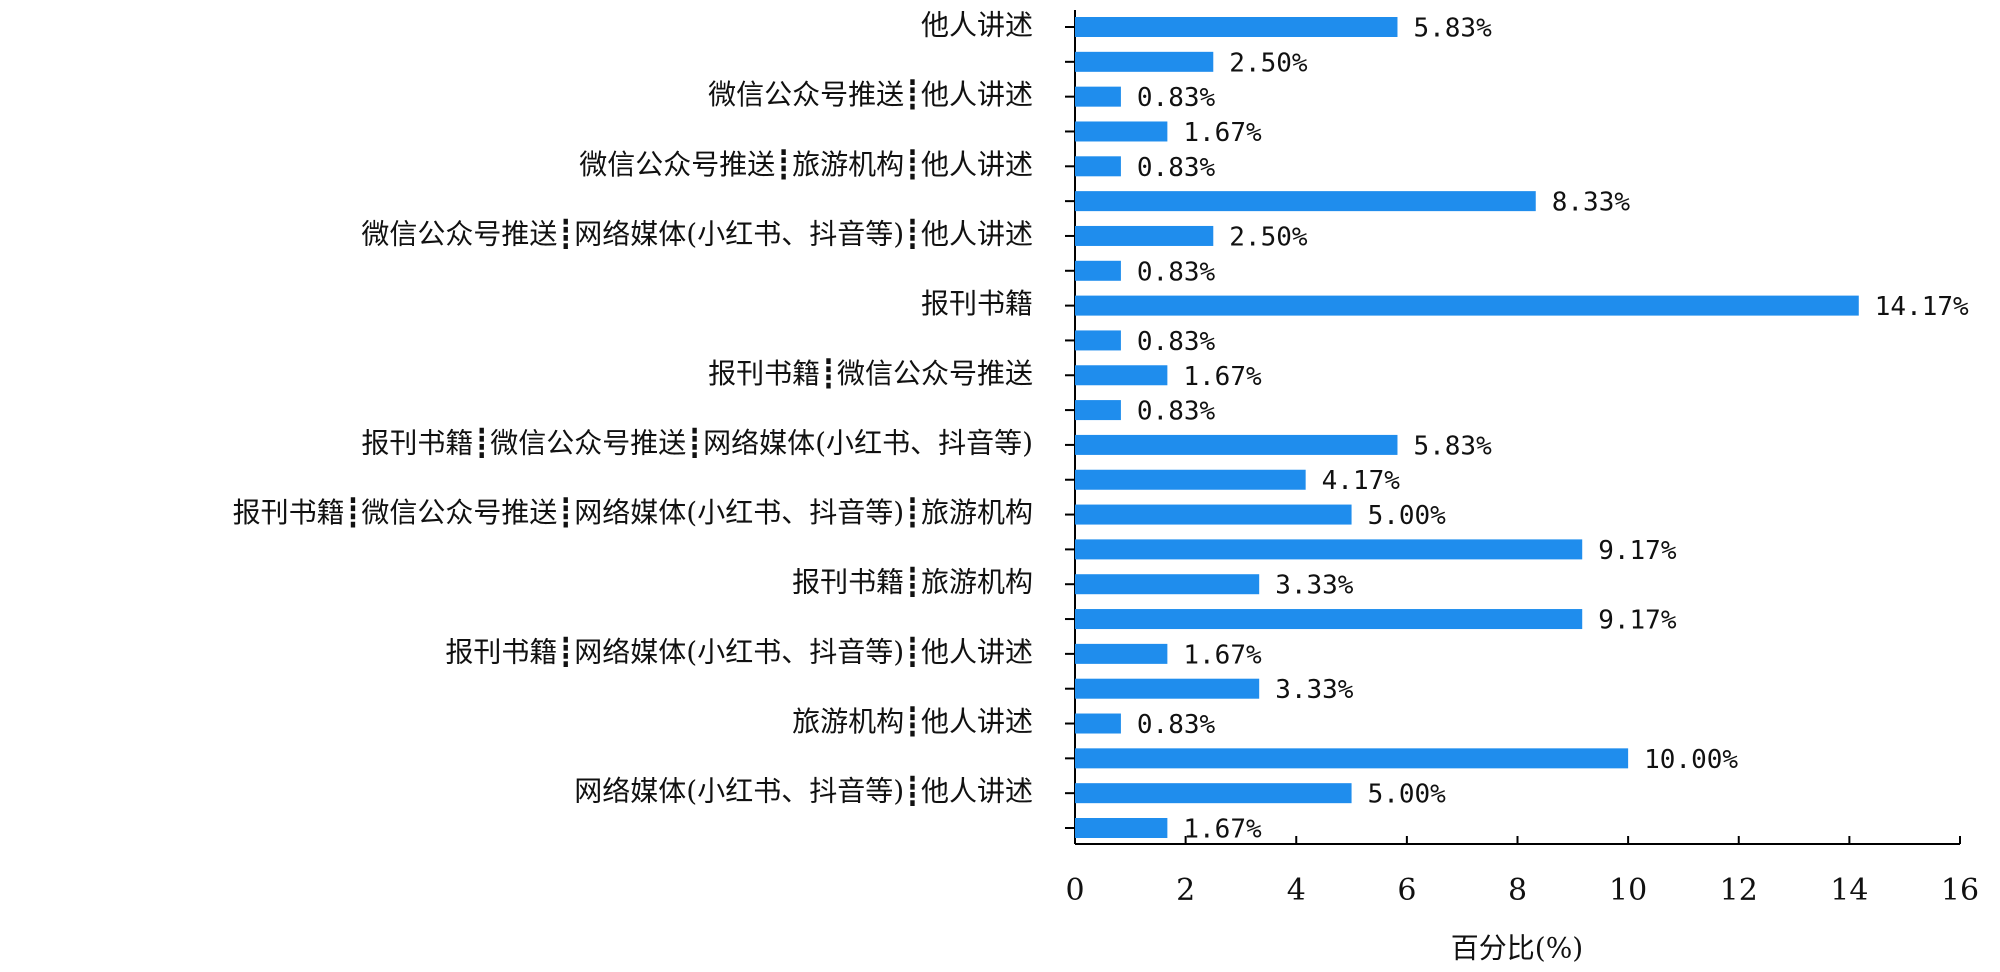 The image size is (2000, 972). I want to click on x-tick-label: 0, so click(1074, 890).